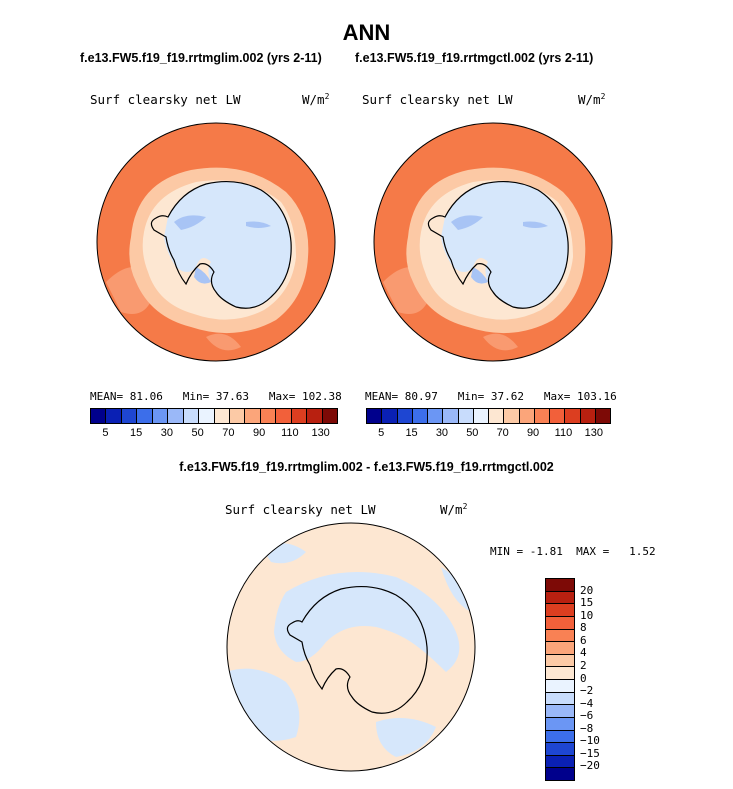 This screenshot has height=789, width=733. Describe the element at coordinates (421, 396) in the screenshot. I see `right-mean-value: 80.97` at that location.